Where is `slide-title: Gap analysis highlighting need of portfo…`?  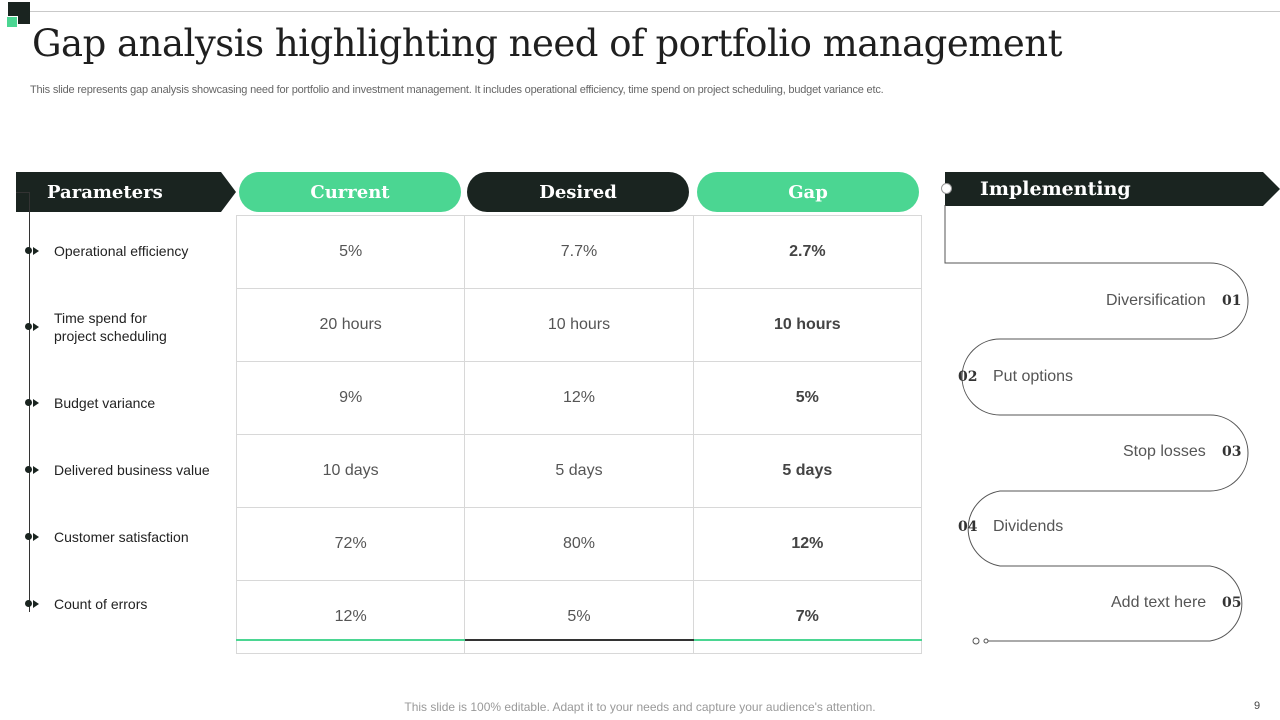
slide-title: Gap analysis highlighting need of portfo… is located at coordinates (547, 43).